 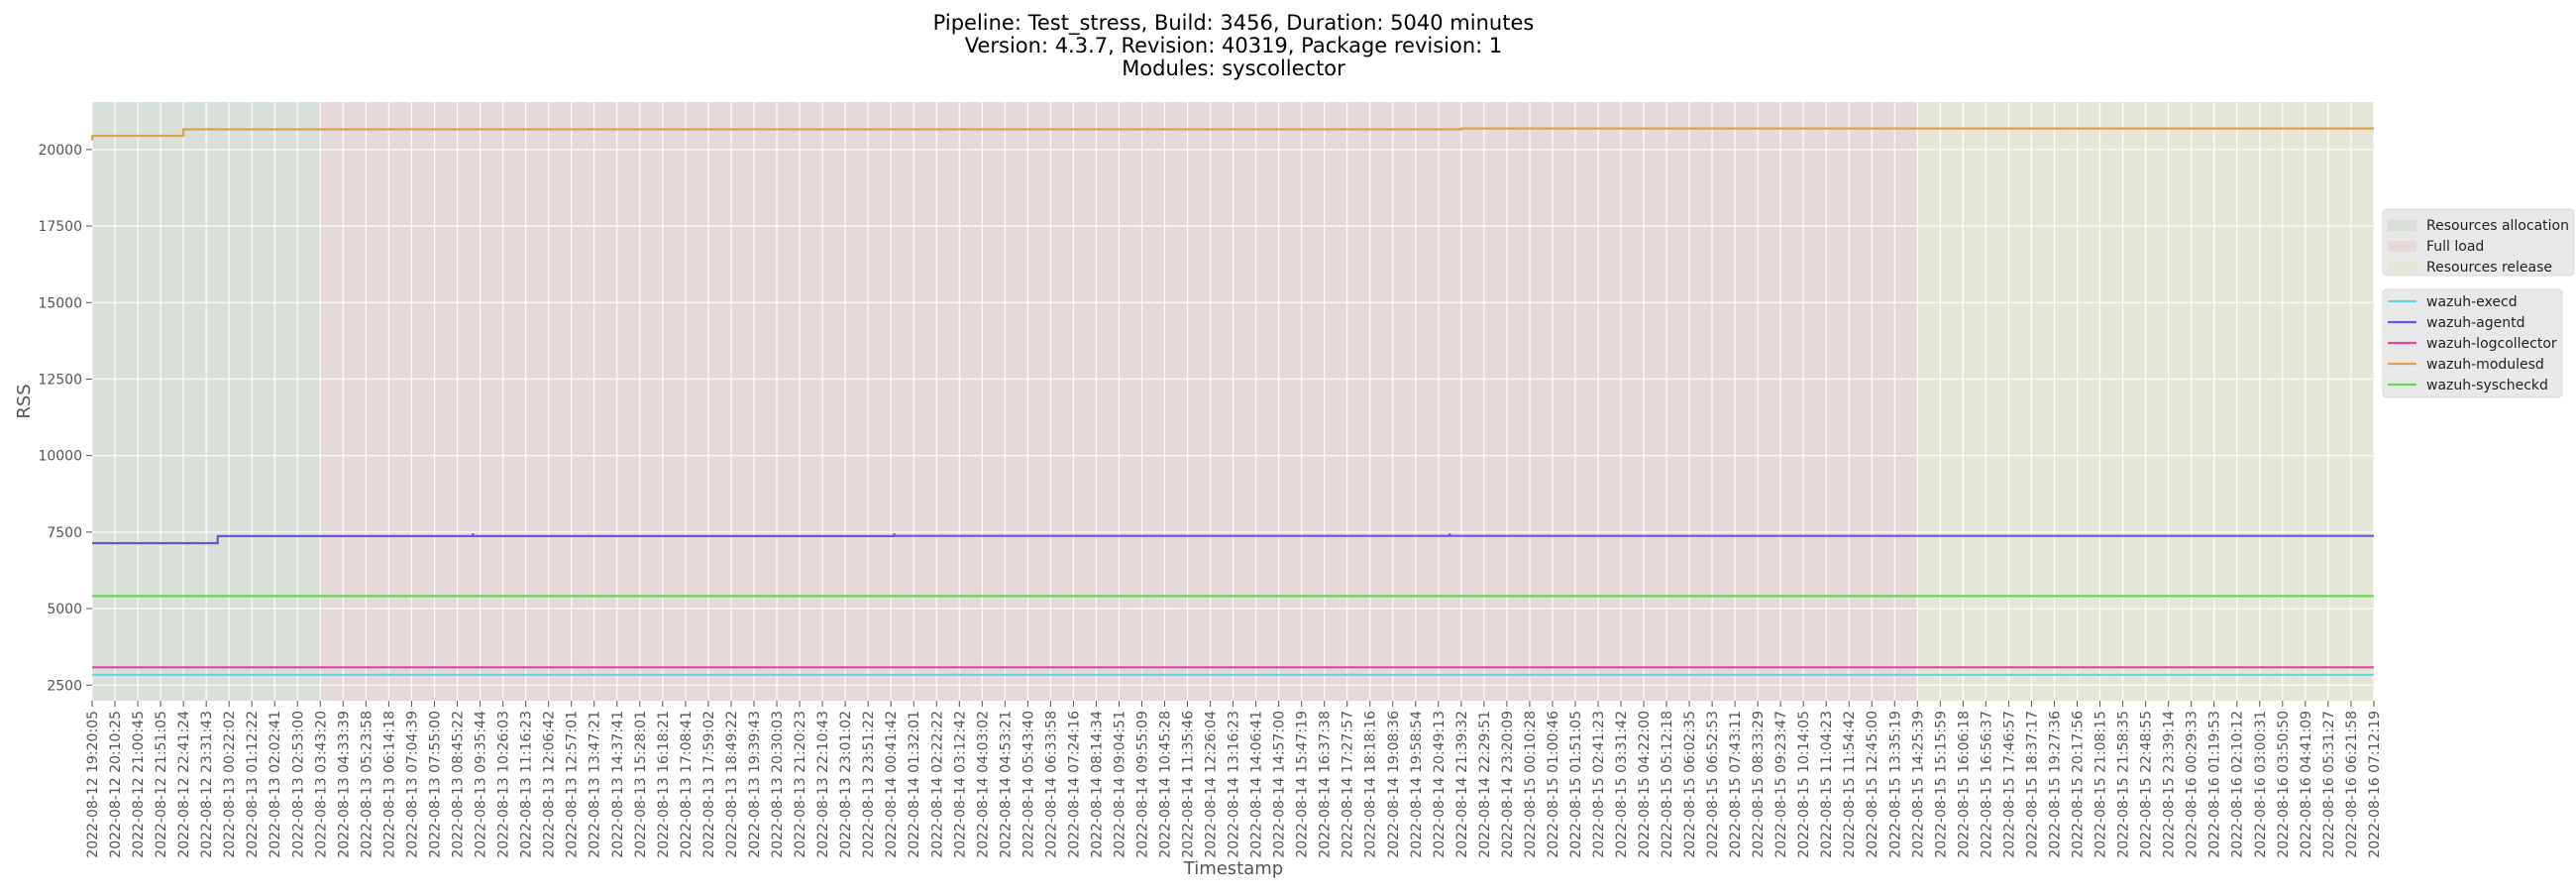 What do you see at coordinates (1895, 784) in the screenshot?
I see `x-tick-label: 2022-08-15 13:35:19` at bounding box center [1895, 784].